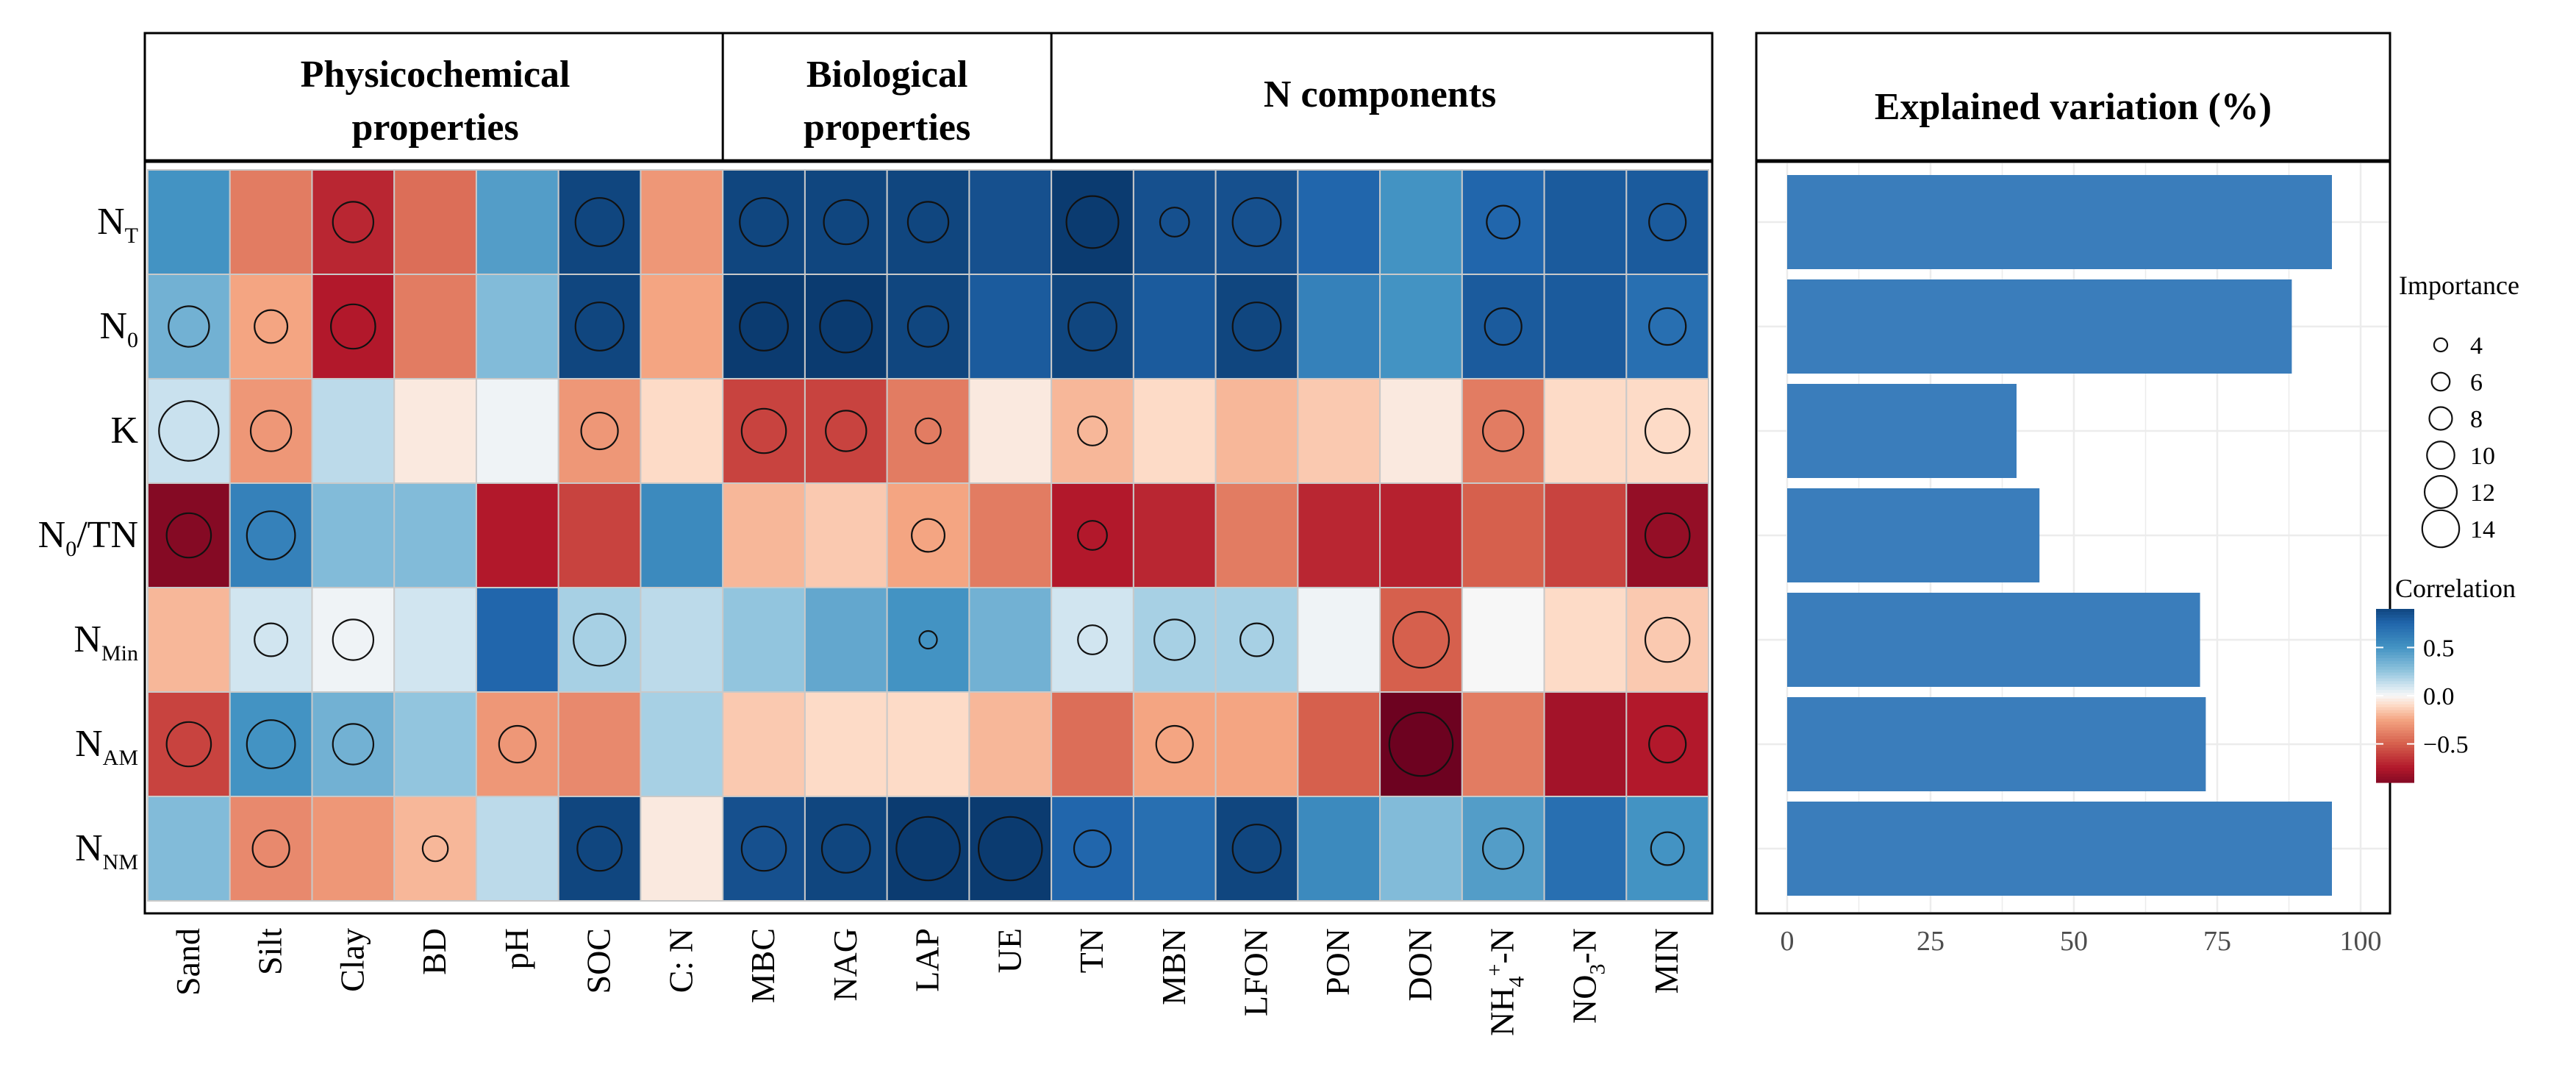 This screenshot has width=2576, height=1070. I want to click on group-header-label: N components, so click(1380, 94).